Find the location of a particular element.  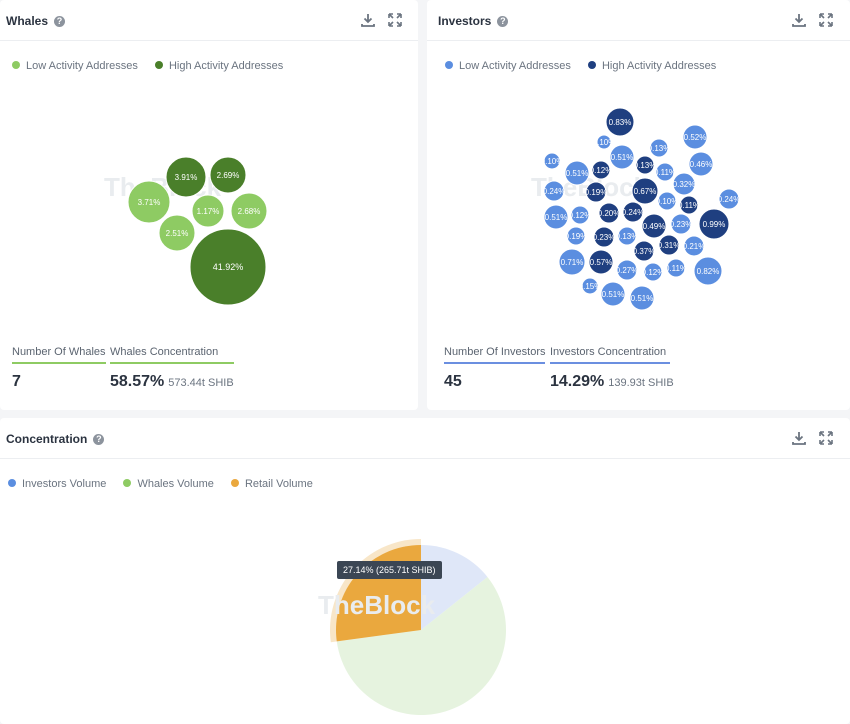

investor-bubble: 0.32% is located at coordinates (684, 184).